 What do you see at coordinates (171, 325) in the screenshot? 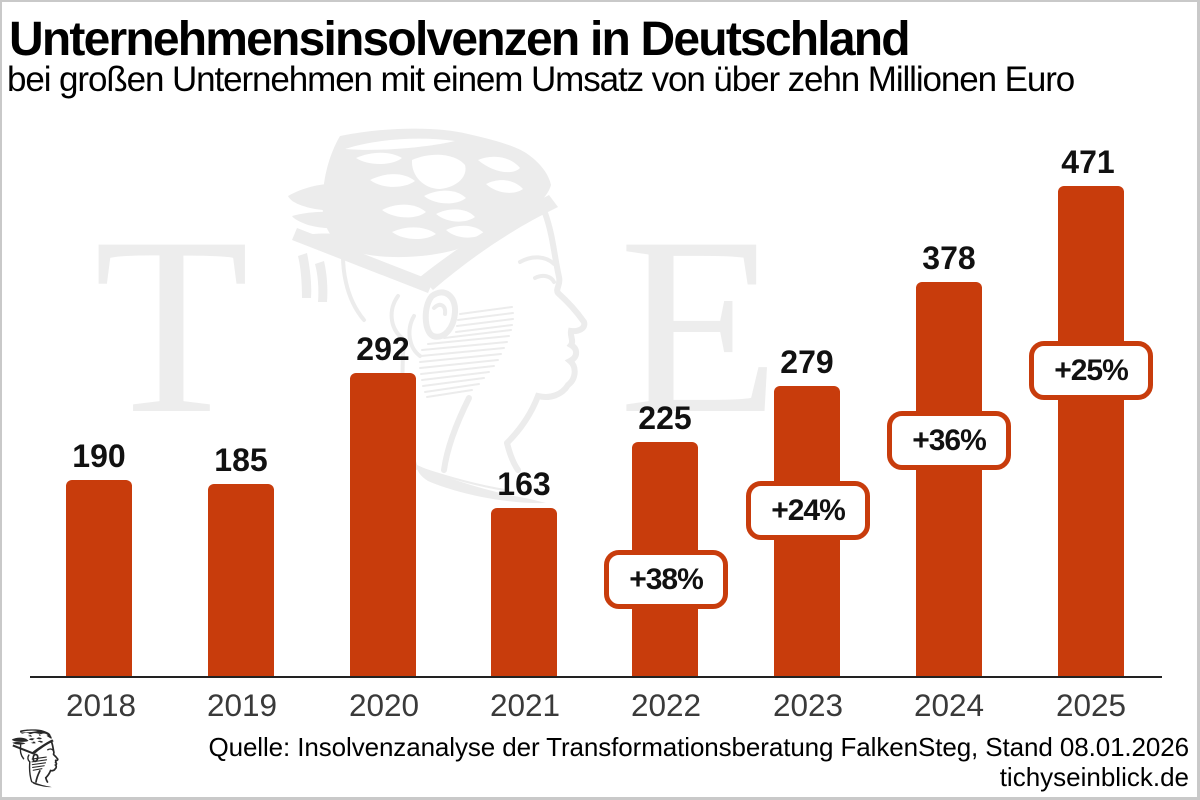
I see `svg-text: T` at bounding box center [171, 325].